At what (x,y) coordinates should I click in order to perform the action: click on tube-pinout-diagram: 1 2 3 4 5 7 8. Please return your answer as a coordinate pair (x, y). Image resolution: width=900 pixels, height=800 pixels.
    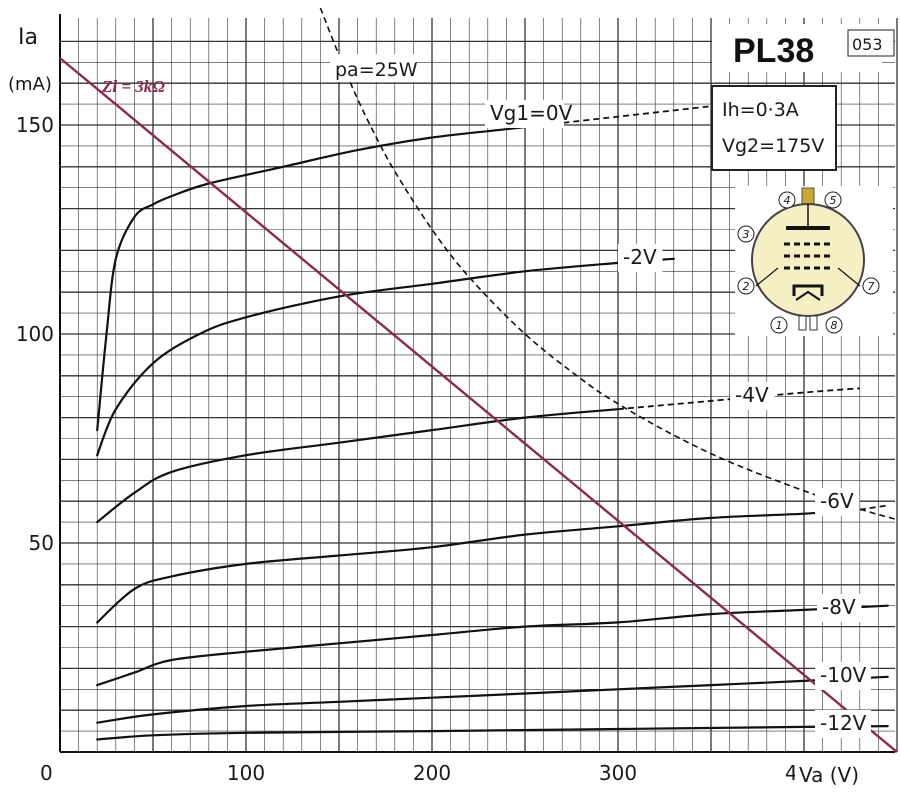
    Looking at the image, I should click on (814, 261).